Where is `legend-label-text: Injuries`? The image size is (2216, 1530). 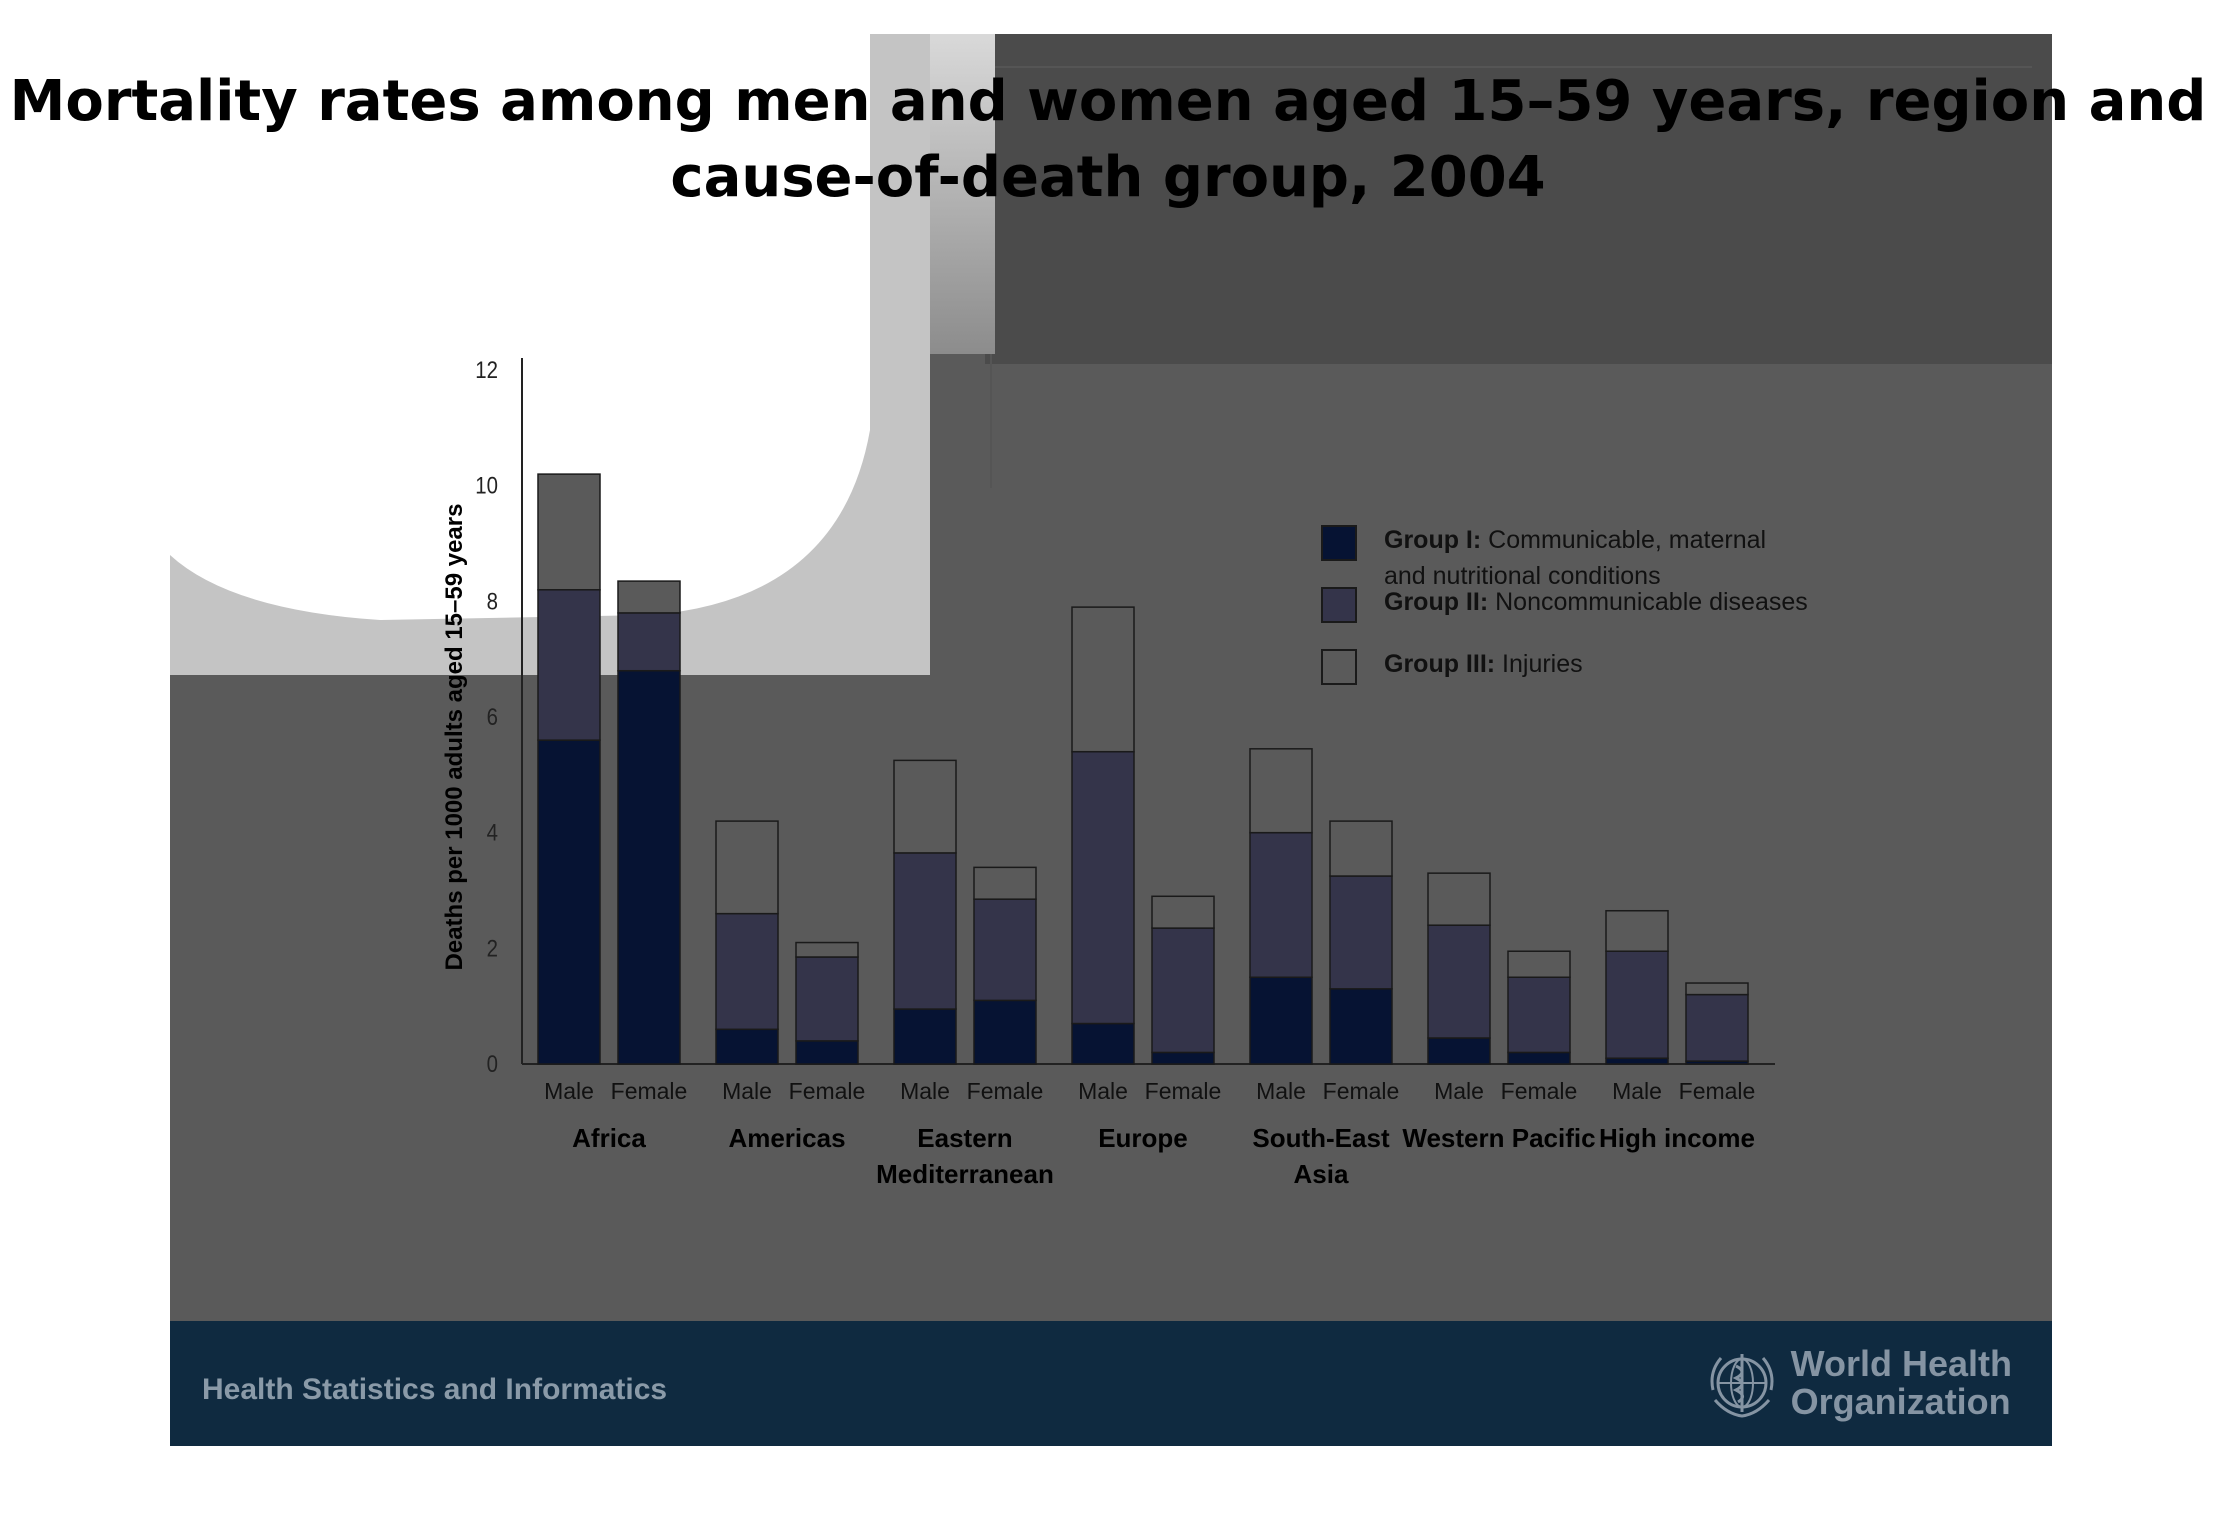
legend-label-text: Injuries is located at coordinates (1542, 664).